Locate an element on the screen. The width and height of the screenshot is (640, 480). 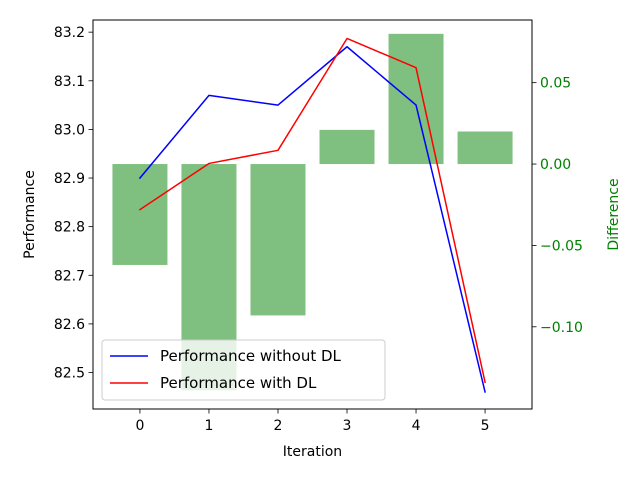
legend-label-1: Performance with DL is located at coordinates (238, 383).